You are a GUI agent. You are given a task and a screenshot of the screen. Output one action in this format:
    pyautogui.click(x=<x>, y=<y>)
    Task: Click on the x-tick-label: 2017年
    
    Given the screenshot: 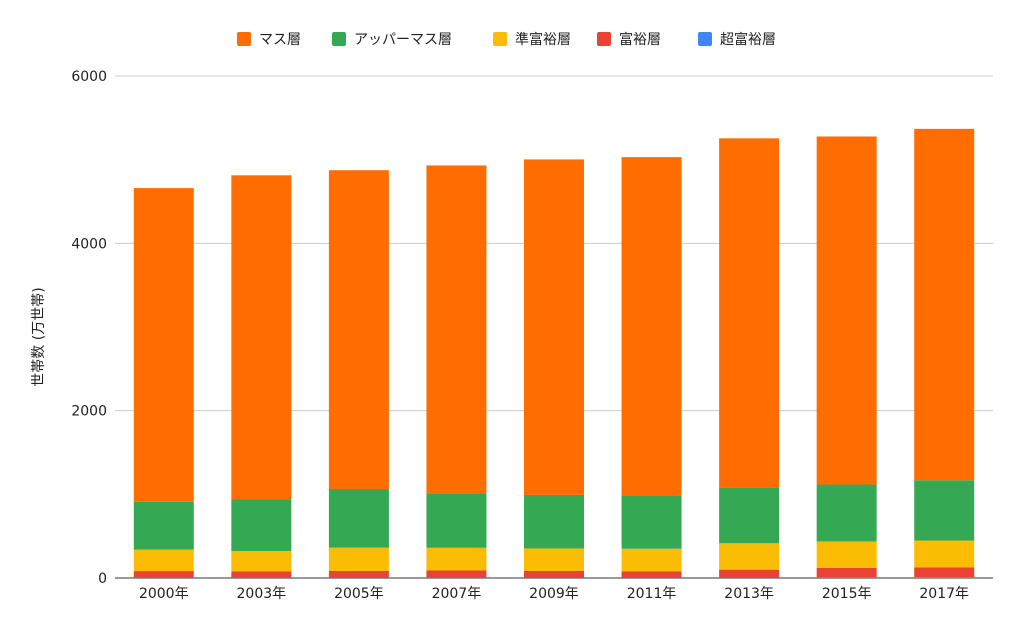 What is the action you would take?
    pyautogui.click(x=944, y=594)
    